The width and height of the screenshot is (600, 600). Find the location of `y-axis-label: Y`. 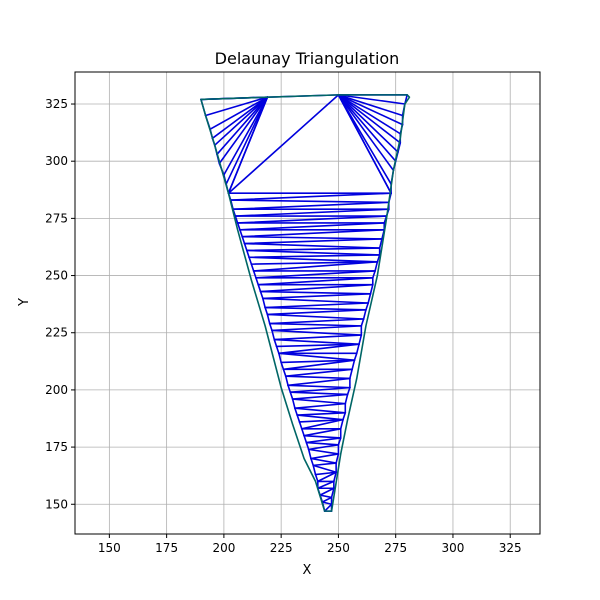

y-axis-label: Y is located at coordinates (24, 302).